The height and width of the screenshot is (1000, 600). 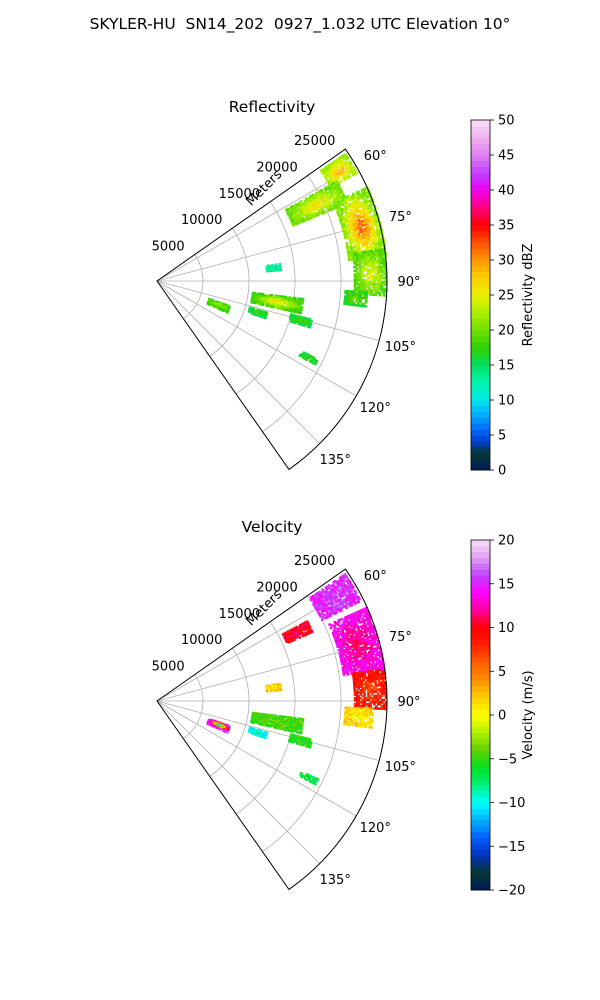 I want to click on colorbar-tick-label: 15, so click(x=506, y=366).